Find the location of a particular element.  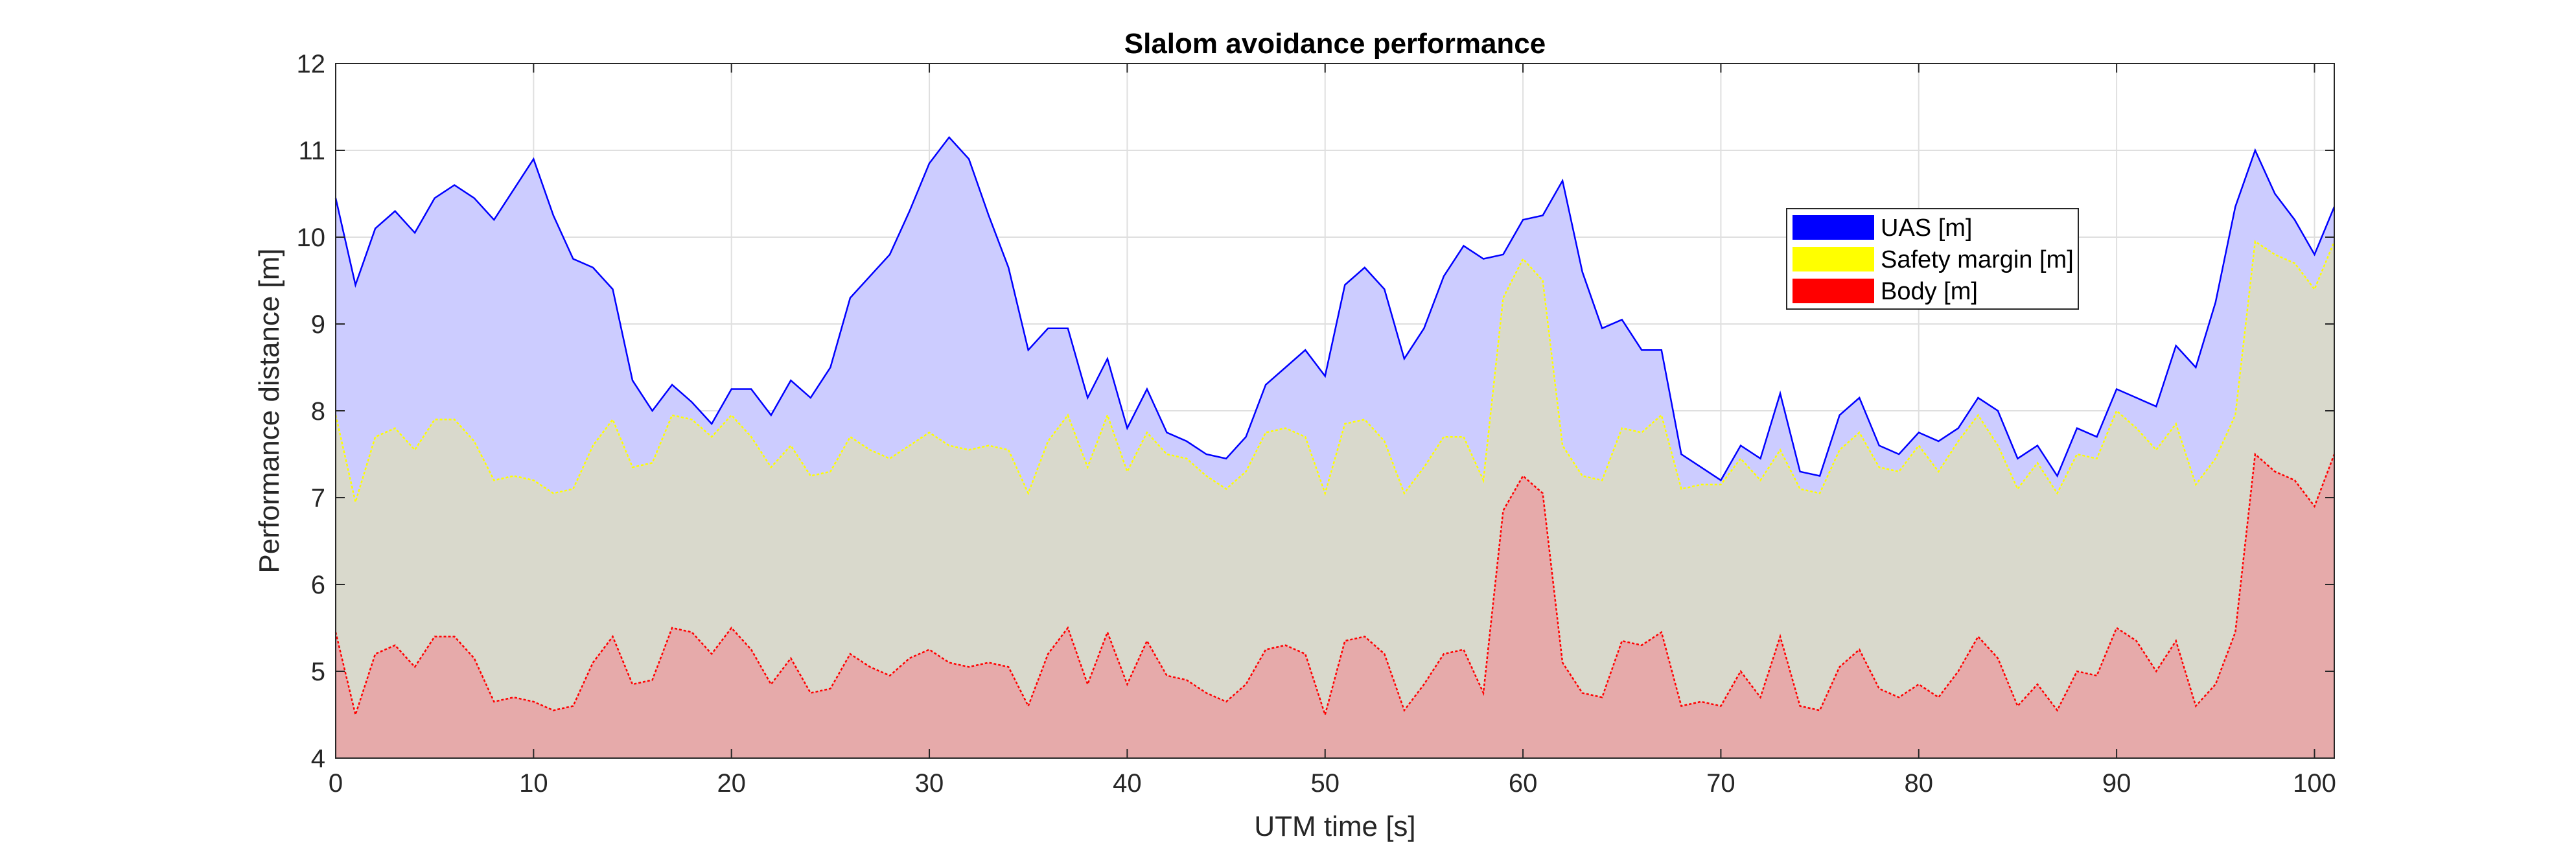

chart-title: Slalom avoidance performance is located at coordinates (1335, 44).